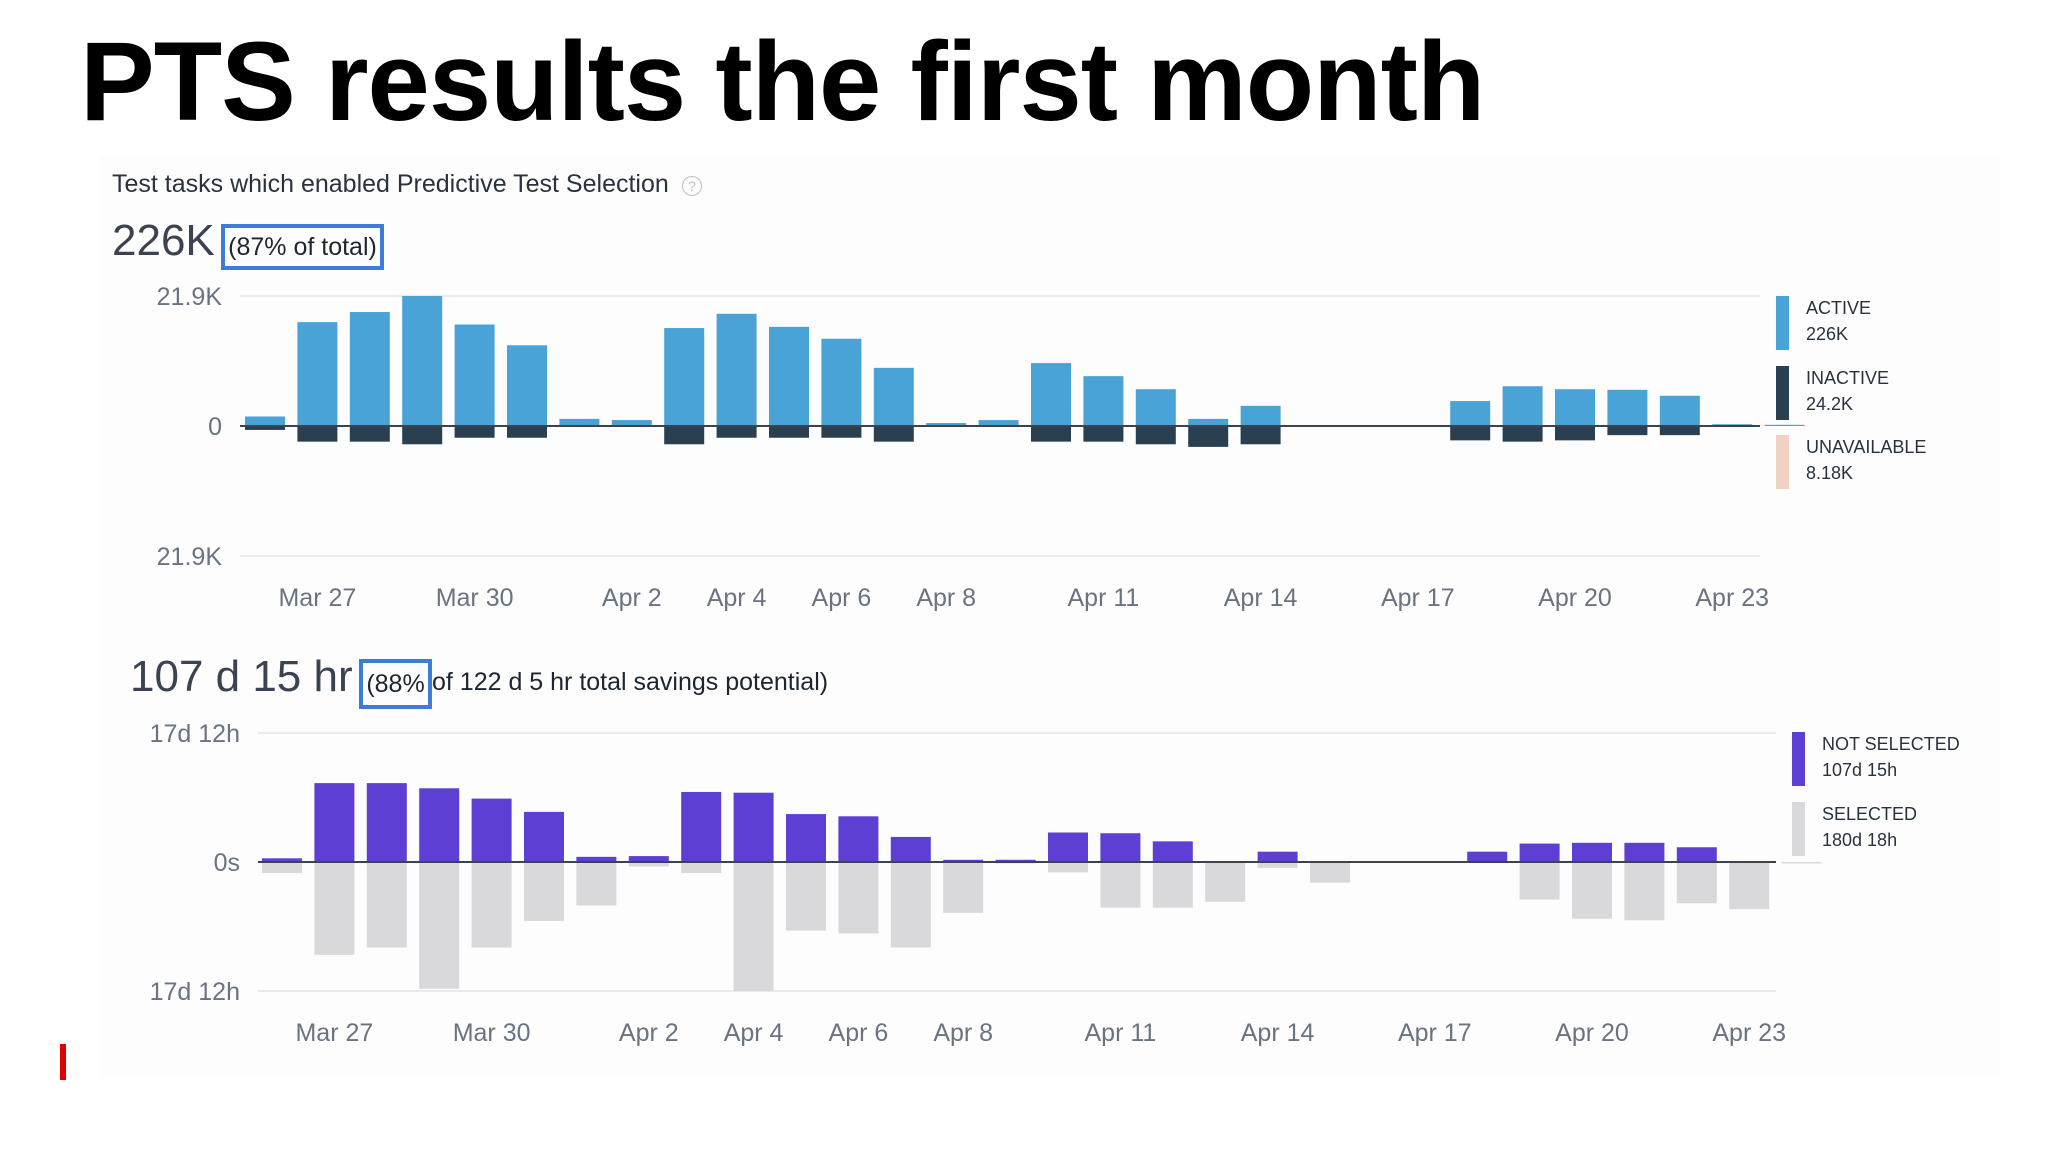 The height and width of the screenshot is (1152, 2048). Describe the element at coordinates (1859, 840) in the screenshot. I see `legend-series-total: 180d 18h` at that location.